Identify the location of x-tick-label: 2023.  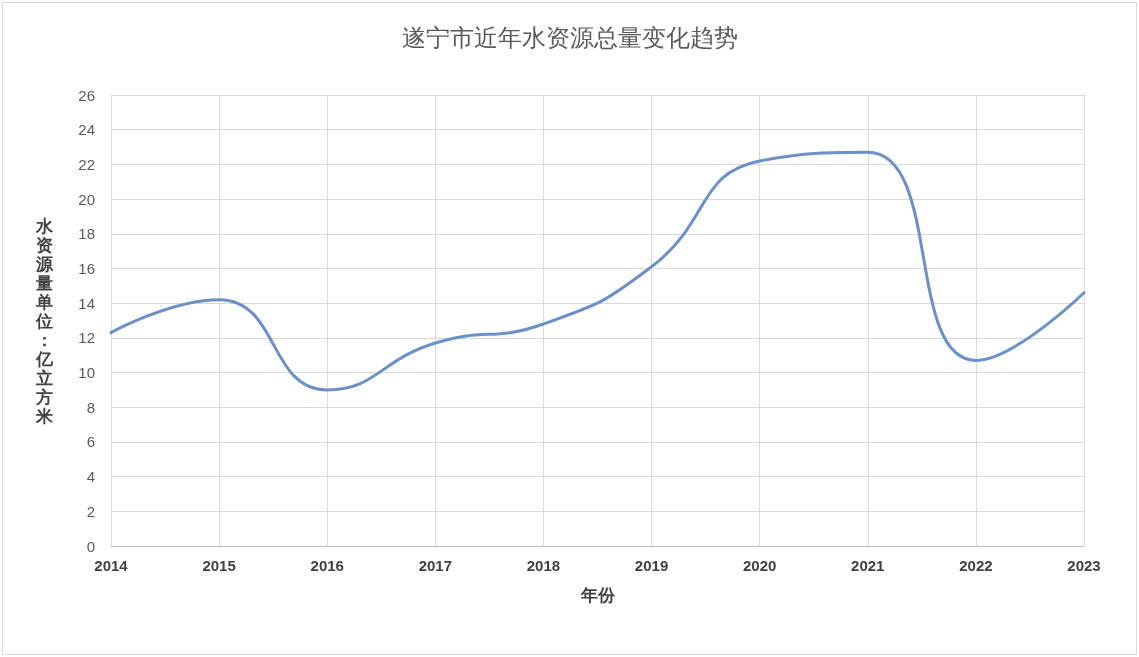
(1084, 565).